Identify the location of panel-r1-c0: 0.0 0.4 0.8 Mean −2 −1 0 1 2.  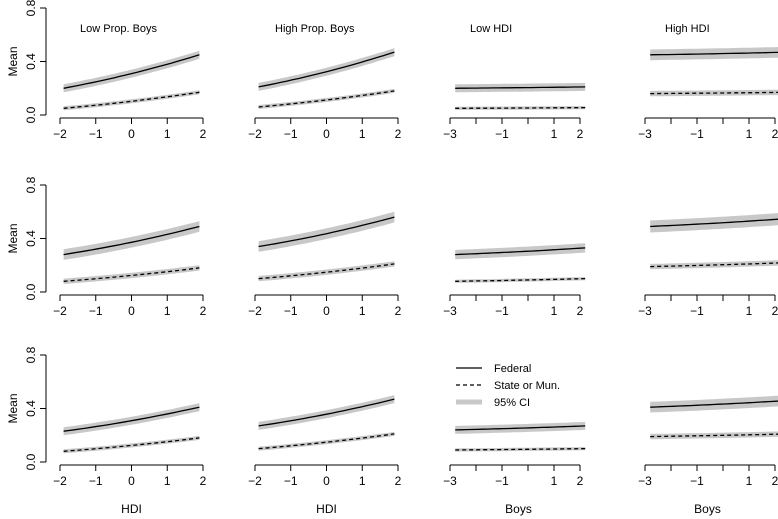
(106, 247).